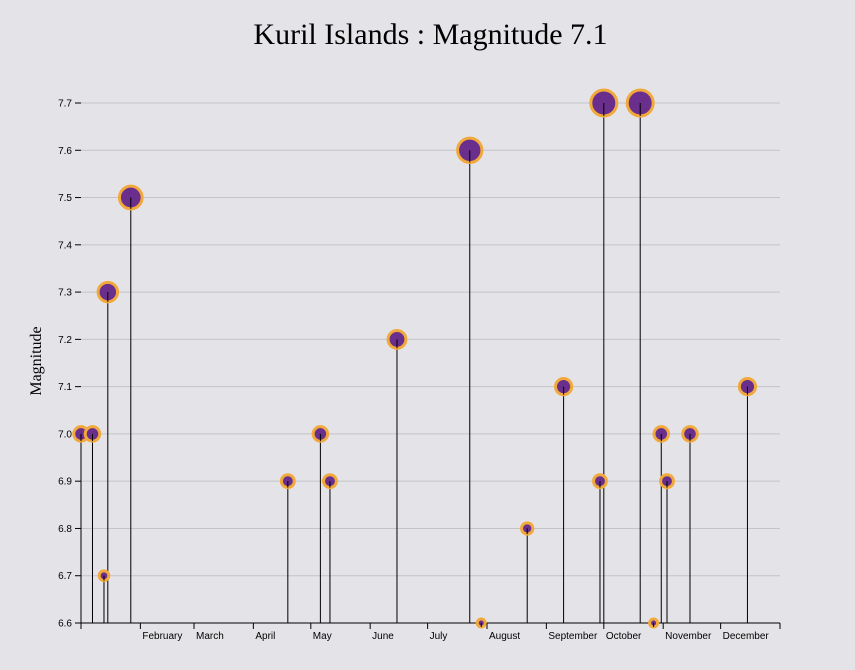 This screenshot has height=670, width=855. What do you see at coordinates (65, 245) in the screenshot?
I see `y-tick-label: 7.4` at bounding box center [65, 245].